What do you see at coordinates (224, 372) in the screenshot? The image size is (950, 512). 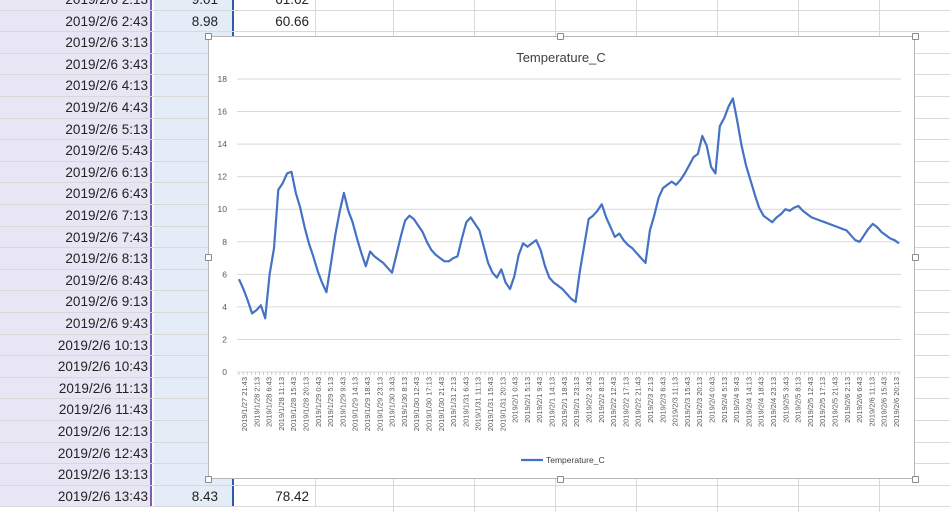 I see `y-tick-label: 0` at bounding box center [224, 372].